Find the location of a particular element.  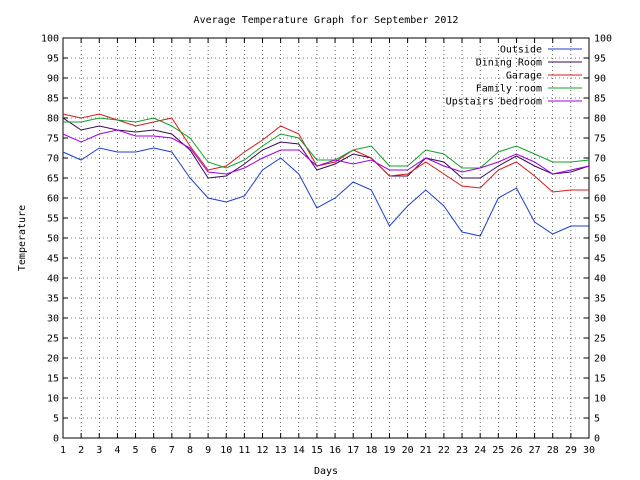

y-tick-label: 80 is located at coordinates (53, 119).